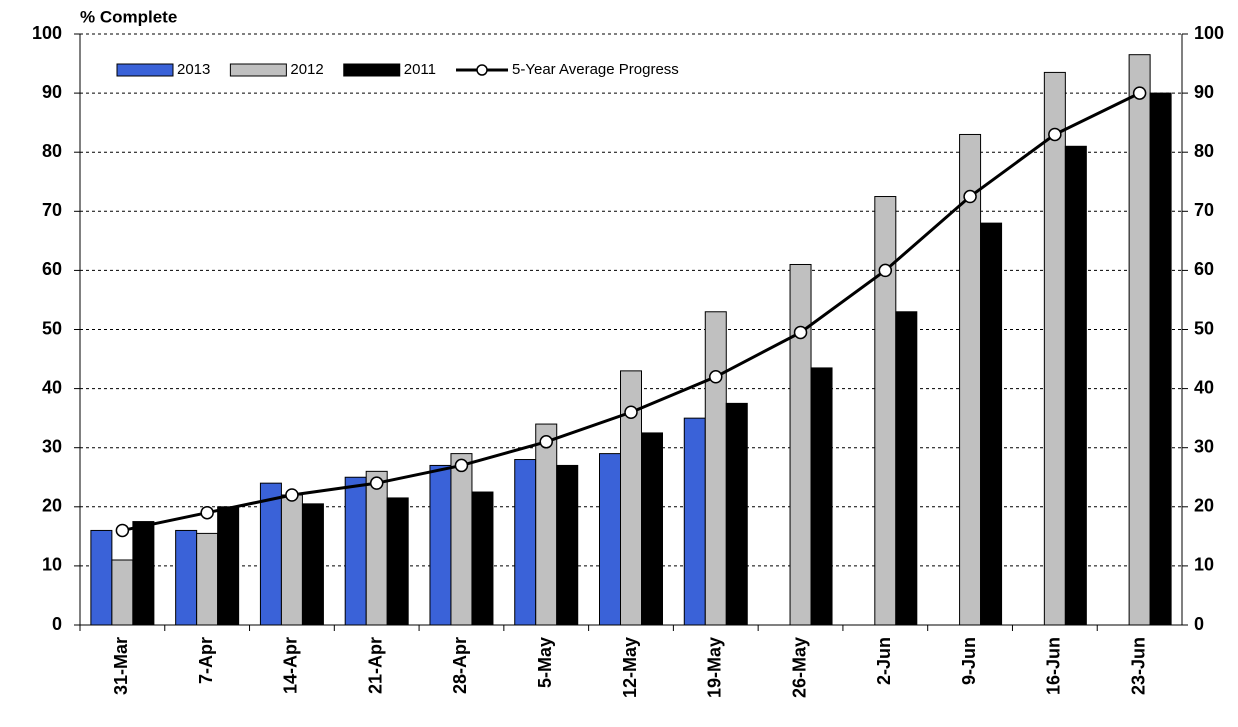 The height and width of the screenshot is (727, 1238). Describe the element at coordinates (545, 662) in the screenshot. I see `x-tick-label: 5-May` at that location.